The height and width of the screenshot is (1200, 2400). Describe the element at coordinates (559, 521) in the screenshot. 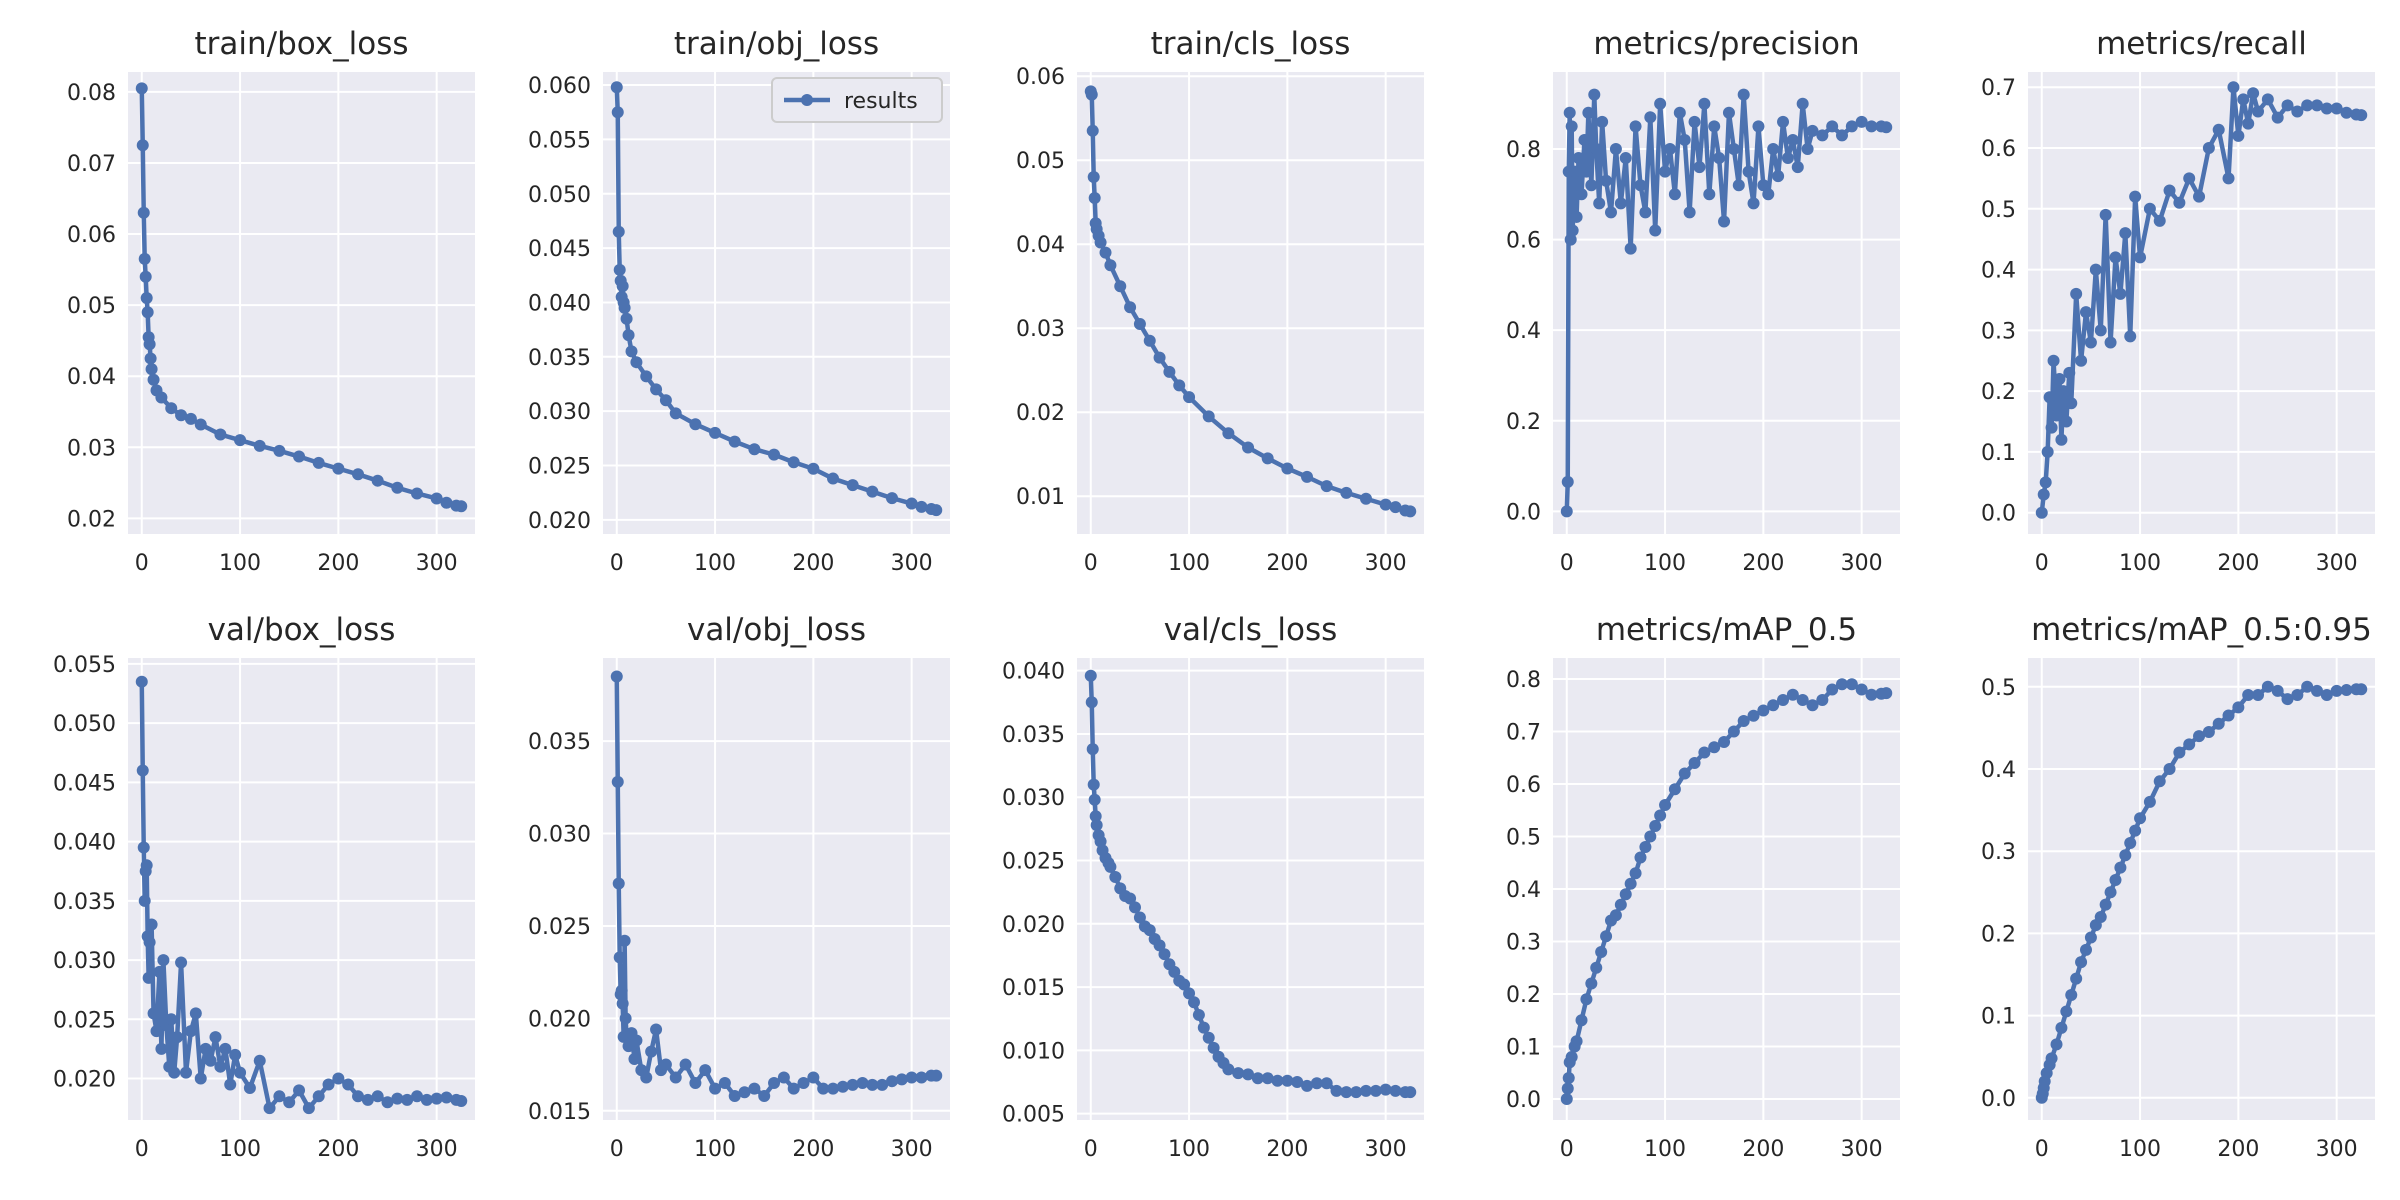

I see `y-tick-label: 0.020` at that location.